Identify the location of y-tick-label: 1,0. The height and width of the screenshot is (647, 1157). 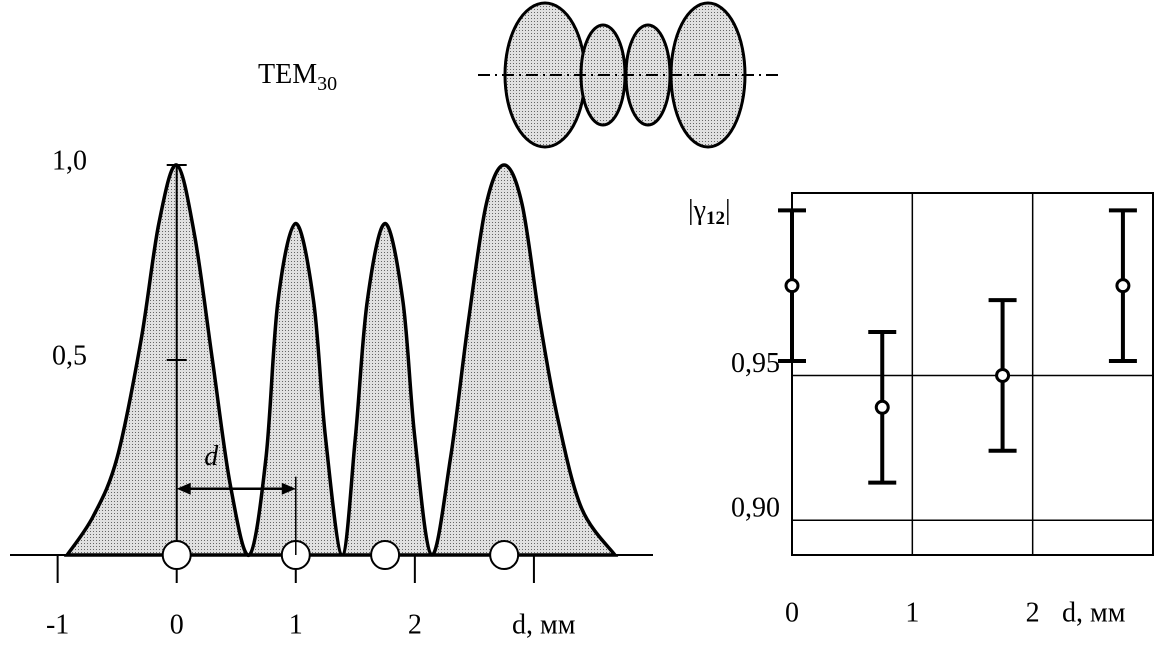
(69, 160).